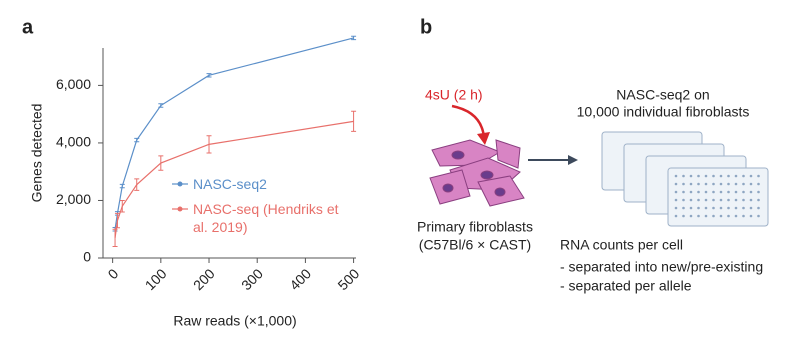 Image resolution: width=809 pixels, height=337 pixels. What do you see at coordinates (662, 95) in the screenshot?
I see `plates-label: NASC-seq2 on` at bounding box center [662, 95].